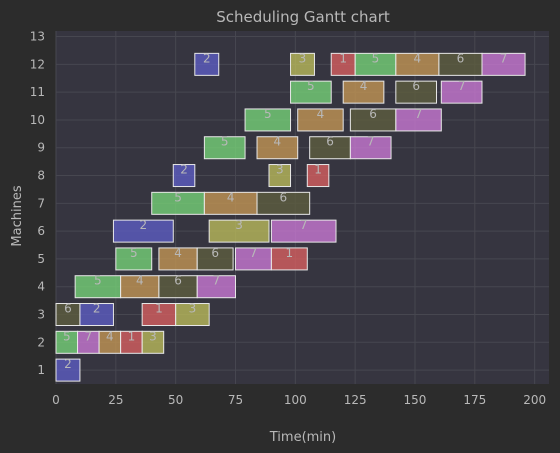 This screenshot has height=453, width=560. I want to click on y-tick-label: 6, so click(41, 231).